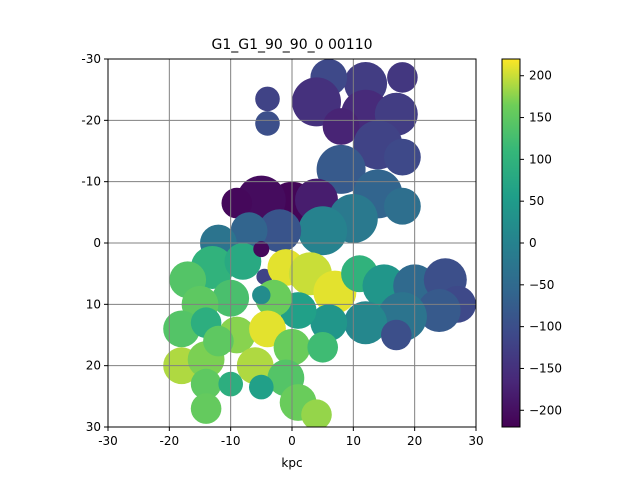 This screenshot has width=640, height=480. I want to click on y-tick-label: 10, so click(93, 304).